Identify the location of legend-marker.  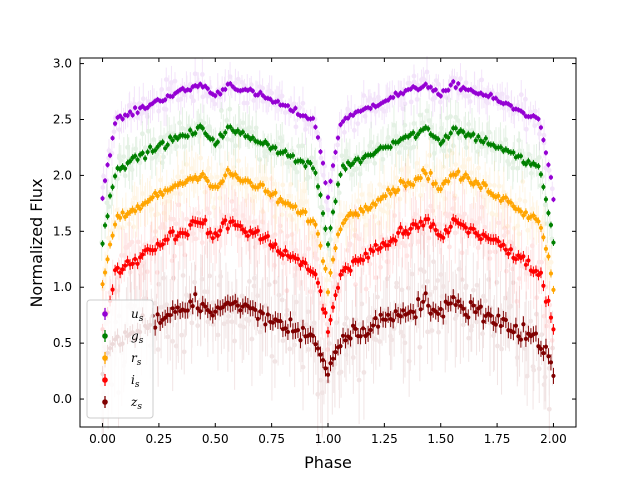
(105, 402).